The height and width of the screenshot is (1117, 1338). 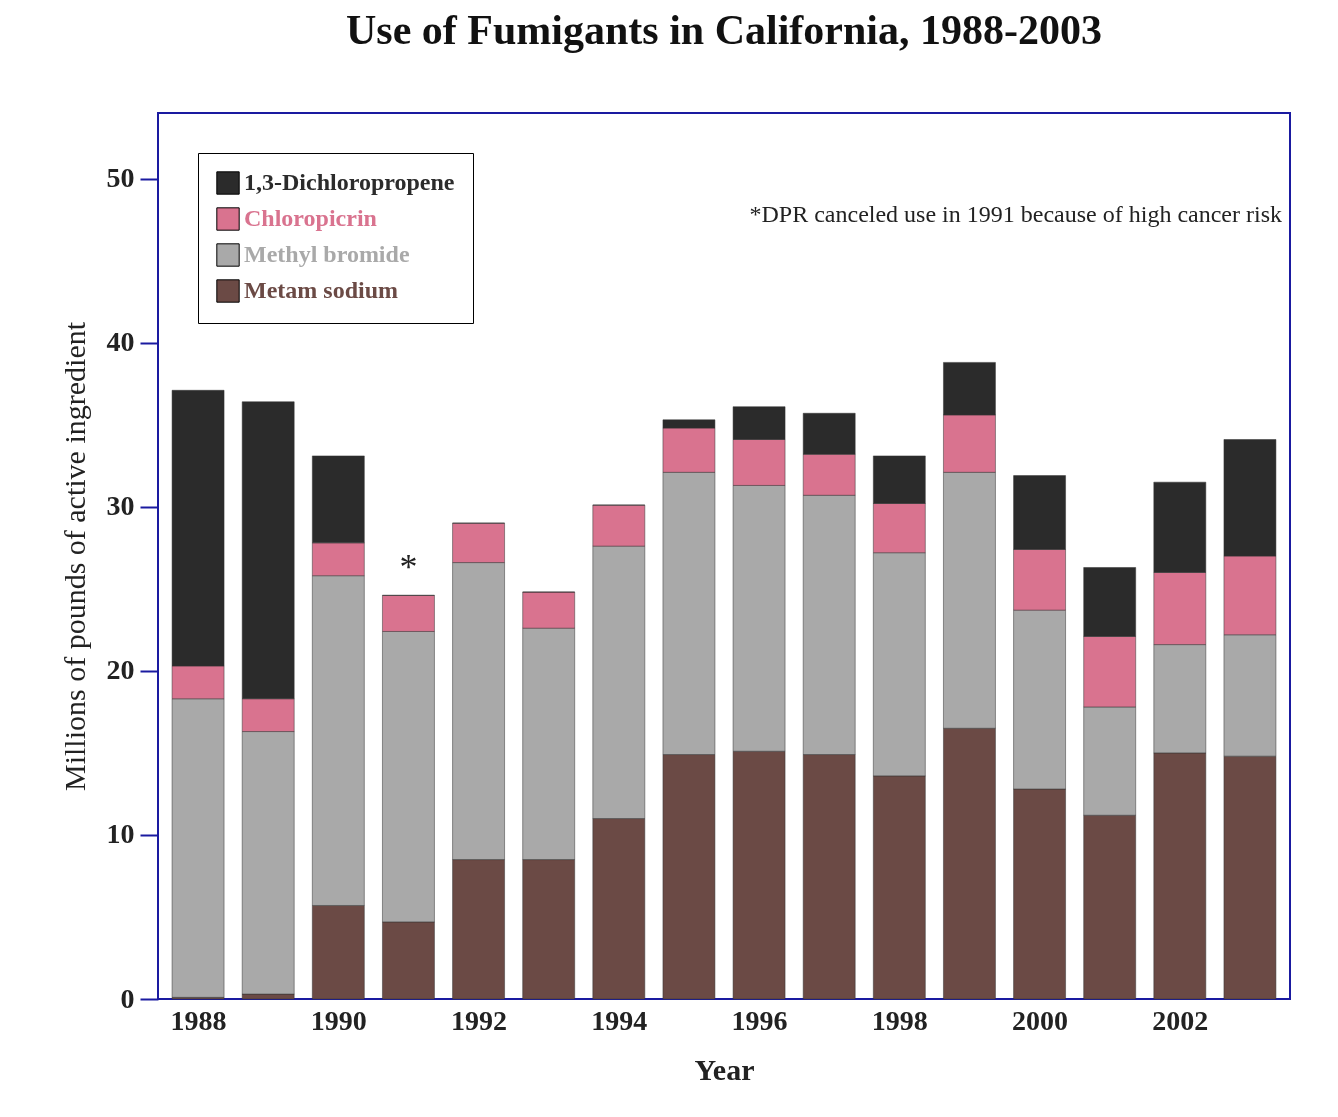 I want to click on x-tick-label: 1998, so click(x=899, y=1020).